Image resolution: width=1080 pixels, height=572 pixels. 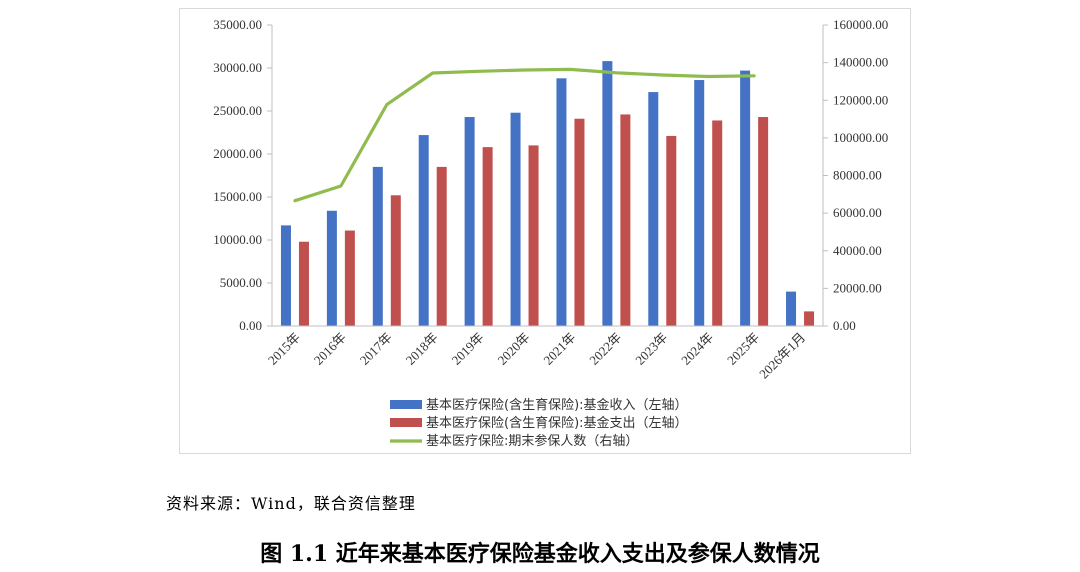 I want to click on right-tick-label-8: 160000.00, so click(x=860, y=24).